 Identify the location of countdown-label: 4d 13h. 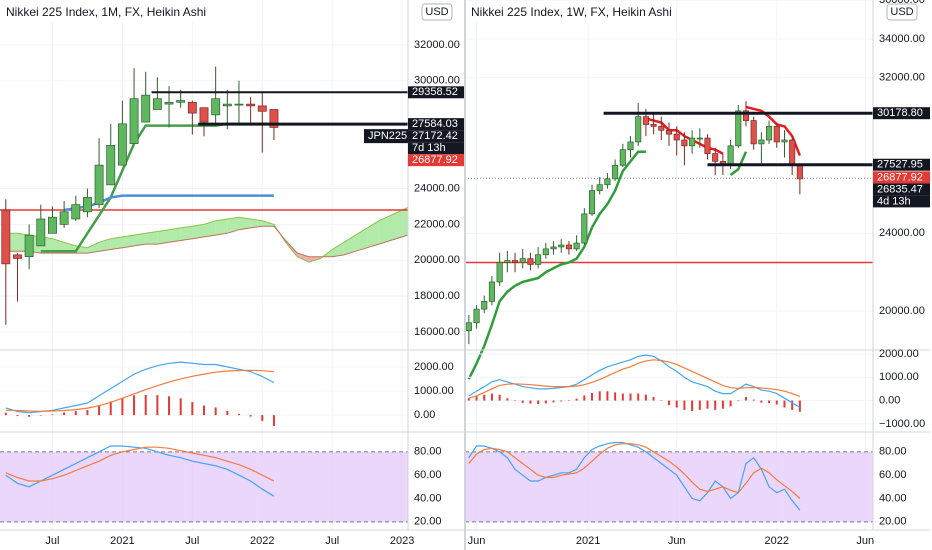
(894, 201).